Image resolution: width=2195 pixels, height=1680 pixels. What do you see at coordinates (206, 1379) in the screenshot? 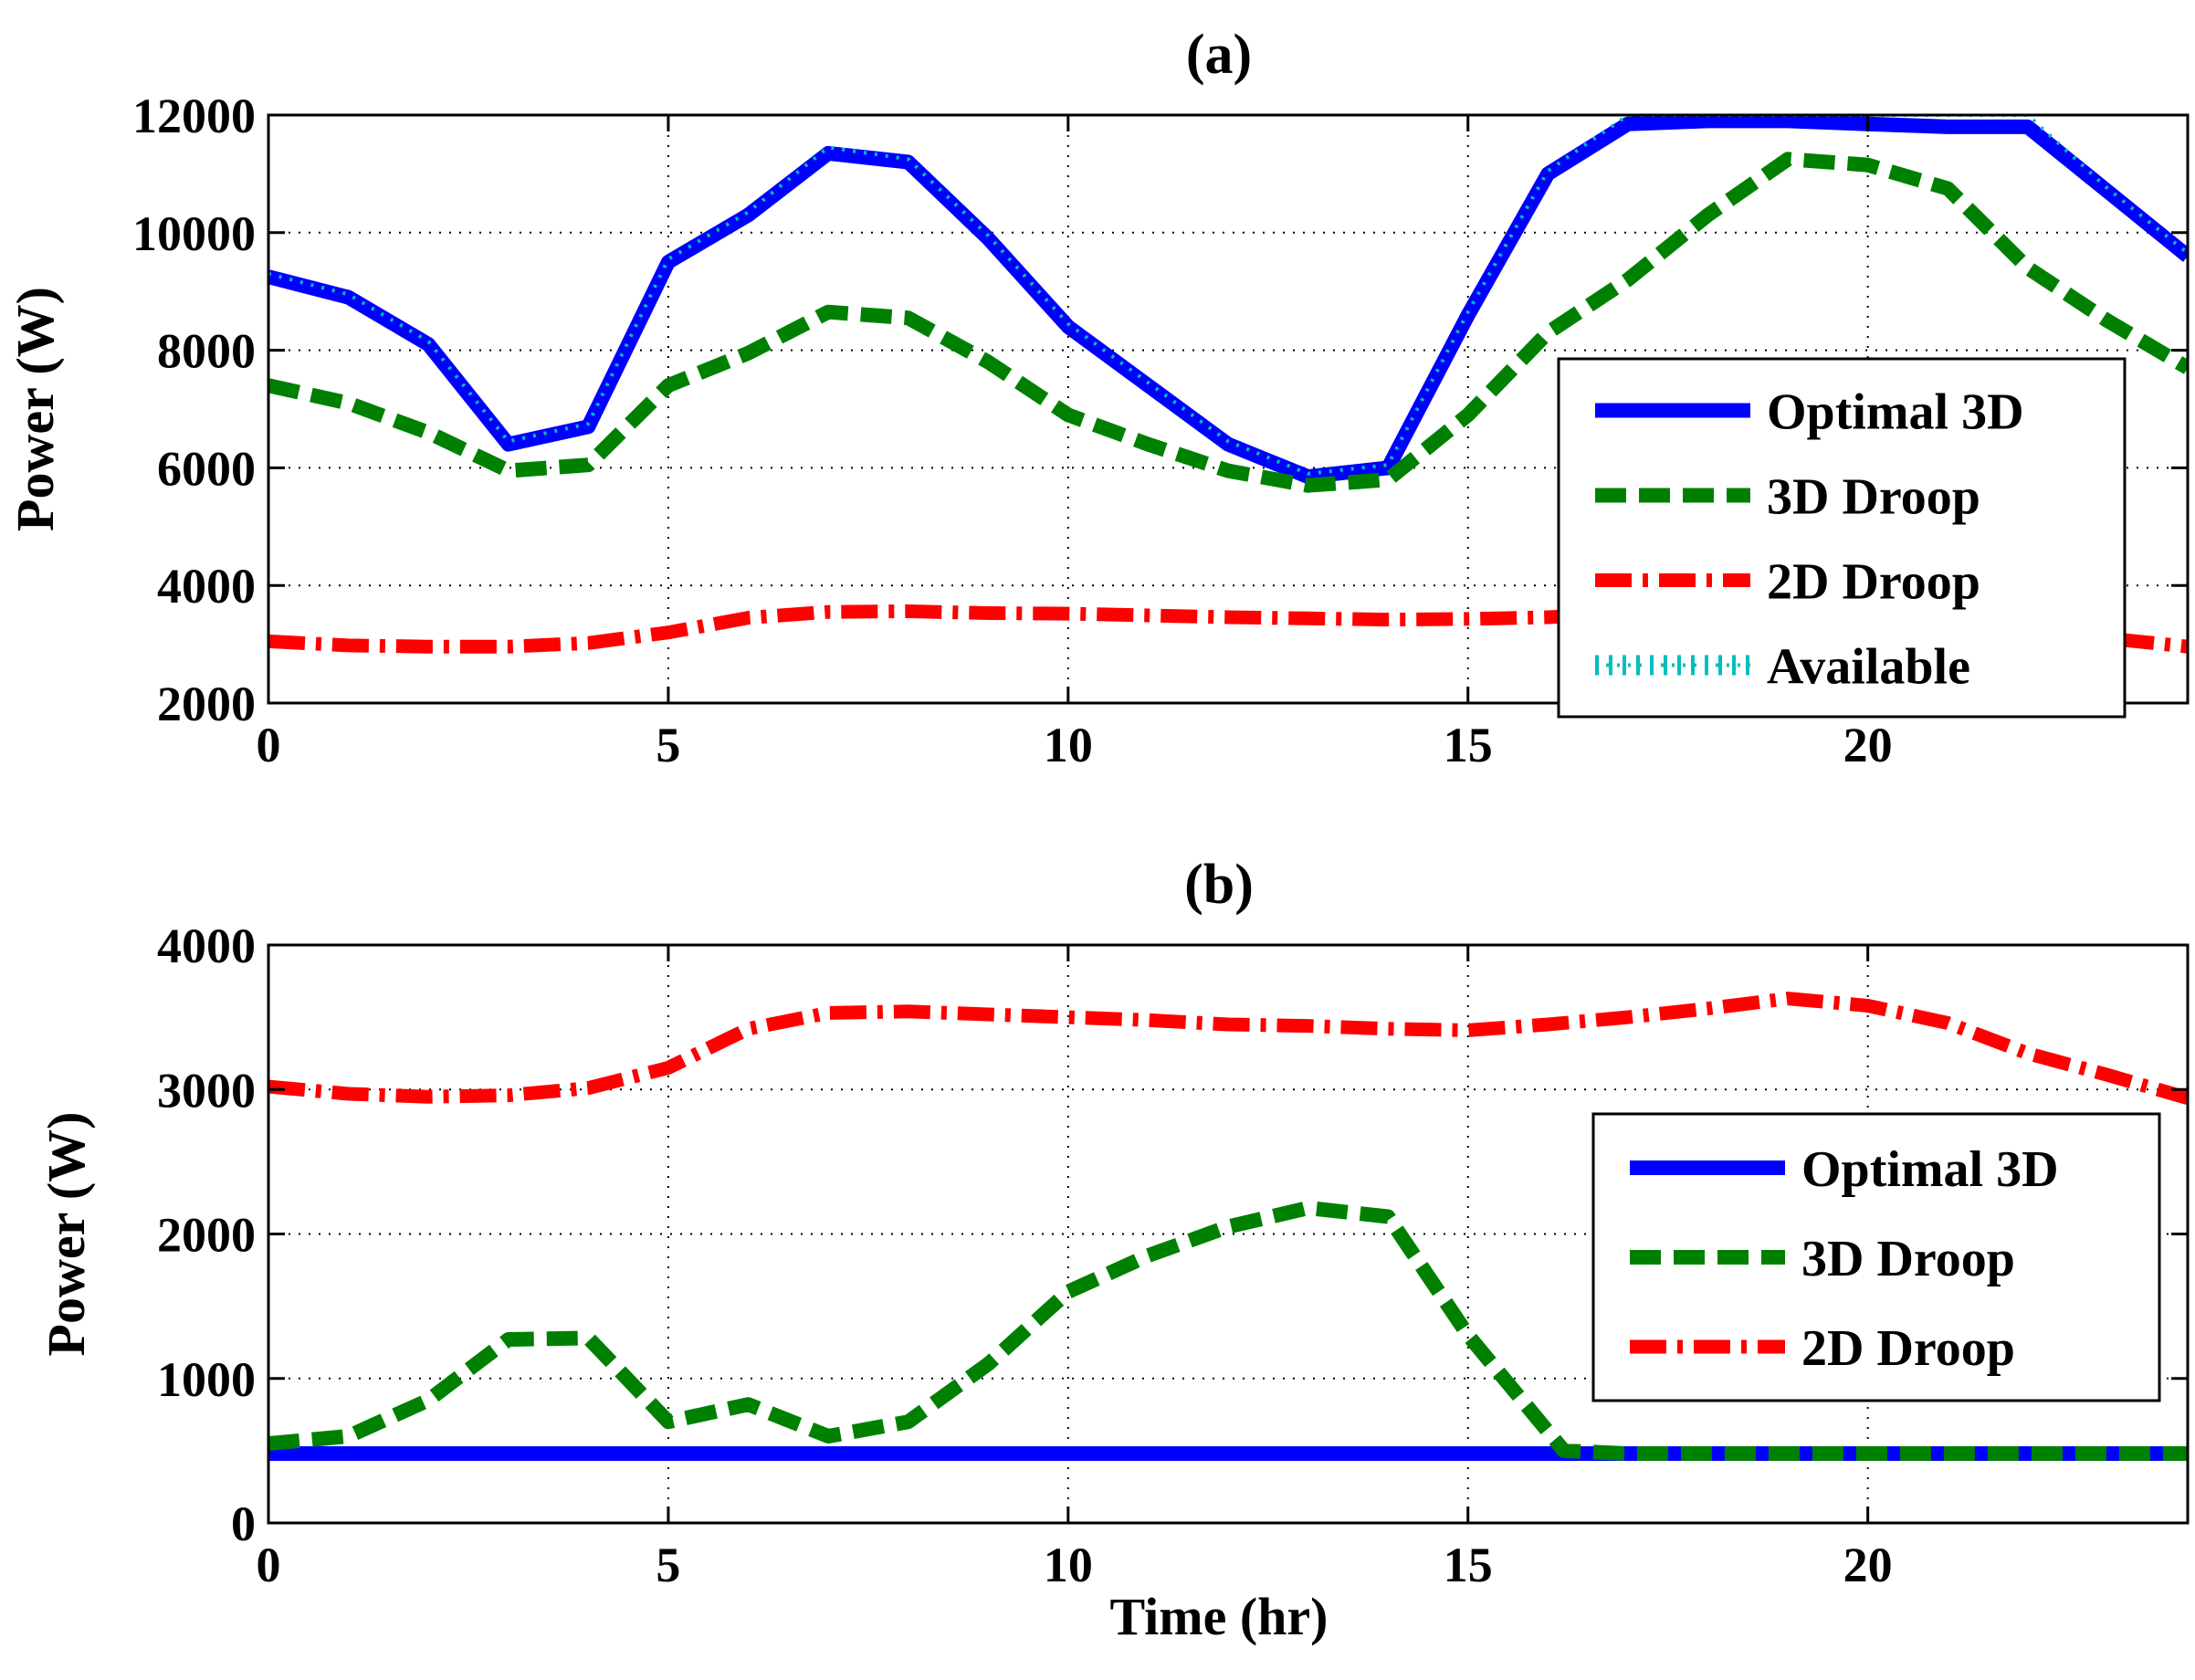
I see `y-tick-label: 1000` at bounding box center [206, 1379].